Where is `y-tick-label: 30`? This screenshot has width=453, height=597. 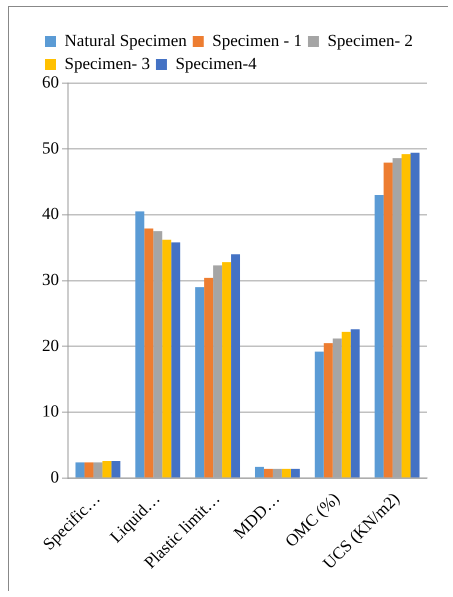
y-tick-label: 30 is located at coordinates (50, 280).